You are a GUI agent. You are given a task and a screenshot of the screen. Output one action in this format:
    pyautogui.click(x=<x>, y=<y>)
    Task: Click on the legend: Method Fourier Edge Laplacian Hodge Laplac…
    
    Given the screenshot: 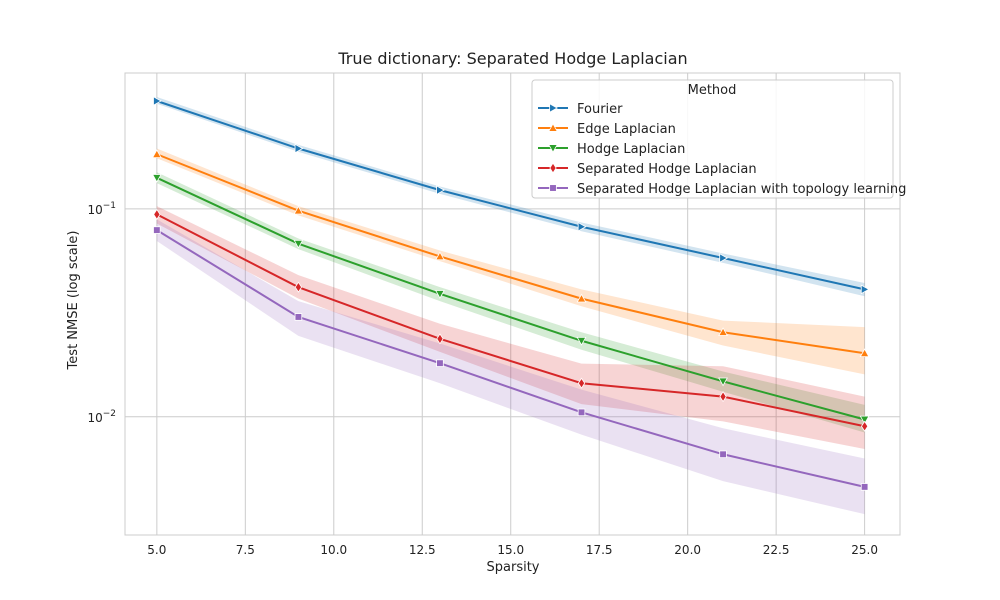 What is the action you would take?
    pyautogui.click(x=718, y=139)
    